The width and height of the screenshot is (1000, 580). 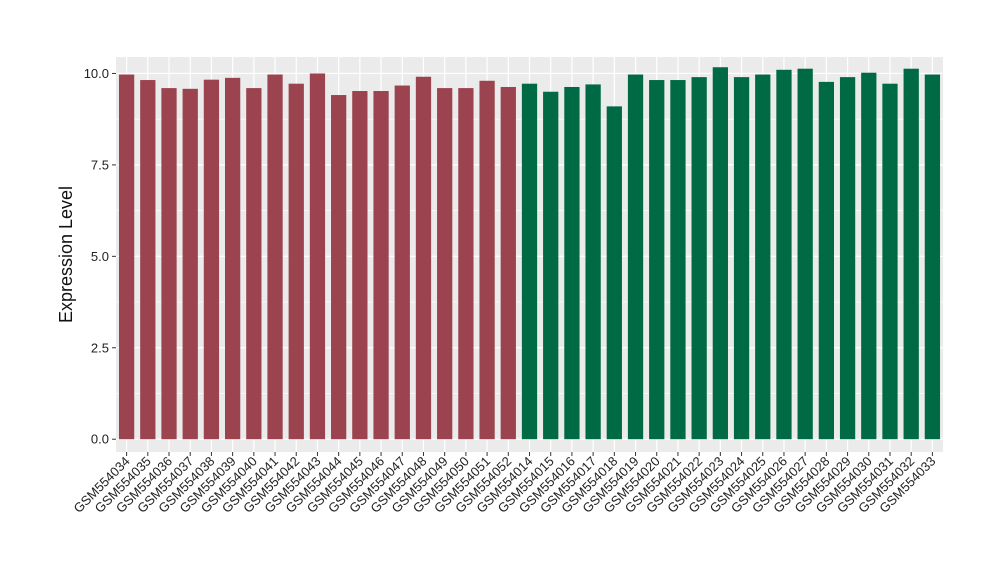 I want to click on bar-GSM554030, so click(x=869, y=256).